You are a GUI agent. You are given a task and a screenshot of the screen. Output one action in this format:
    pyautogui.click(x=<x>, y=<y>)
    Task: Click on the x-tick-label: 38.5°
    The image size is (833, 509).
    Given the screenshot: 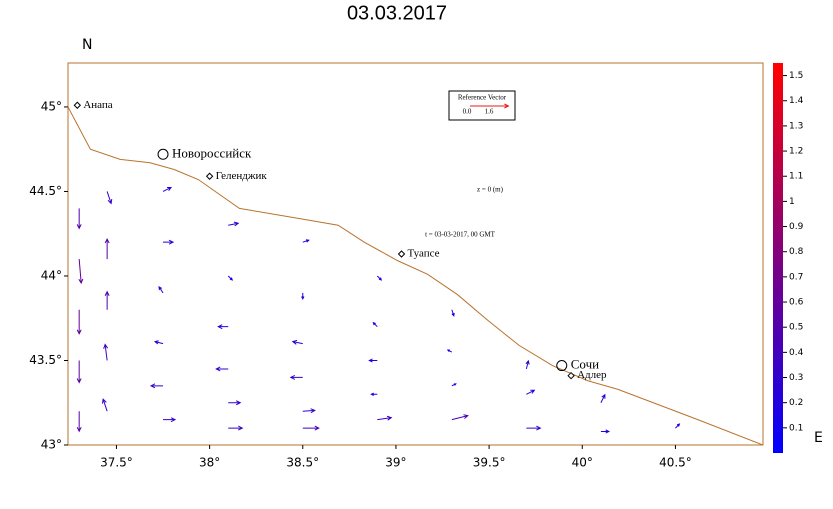 What is the action you would take?
    pyautogui.click(x=302, y=463)
    